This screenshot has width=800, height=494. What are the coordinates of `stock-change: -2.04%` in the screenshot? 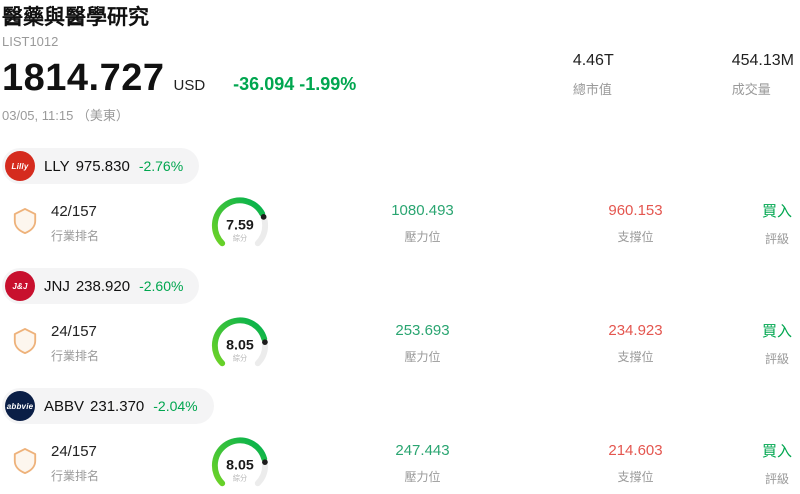 It's located at (175, 406).